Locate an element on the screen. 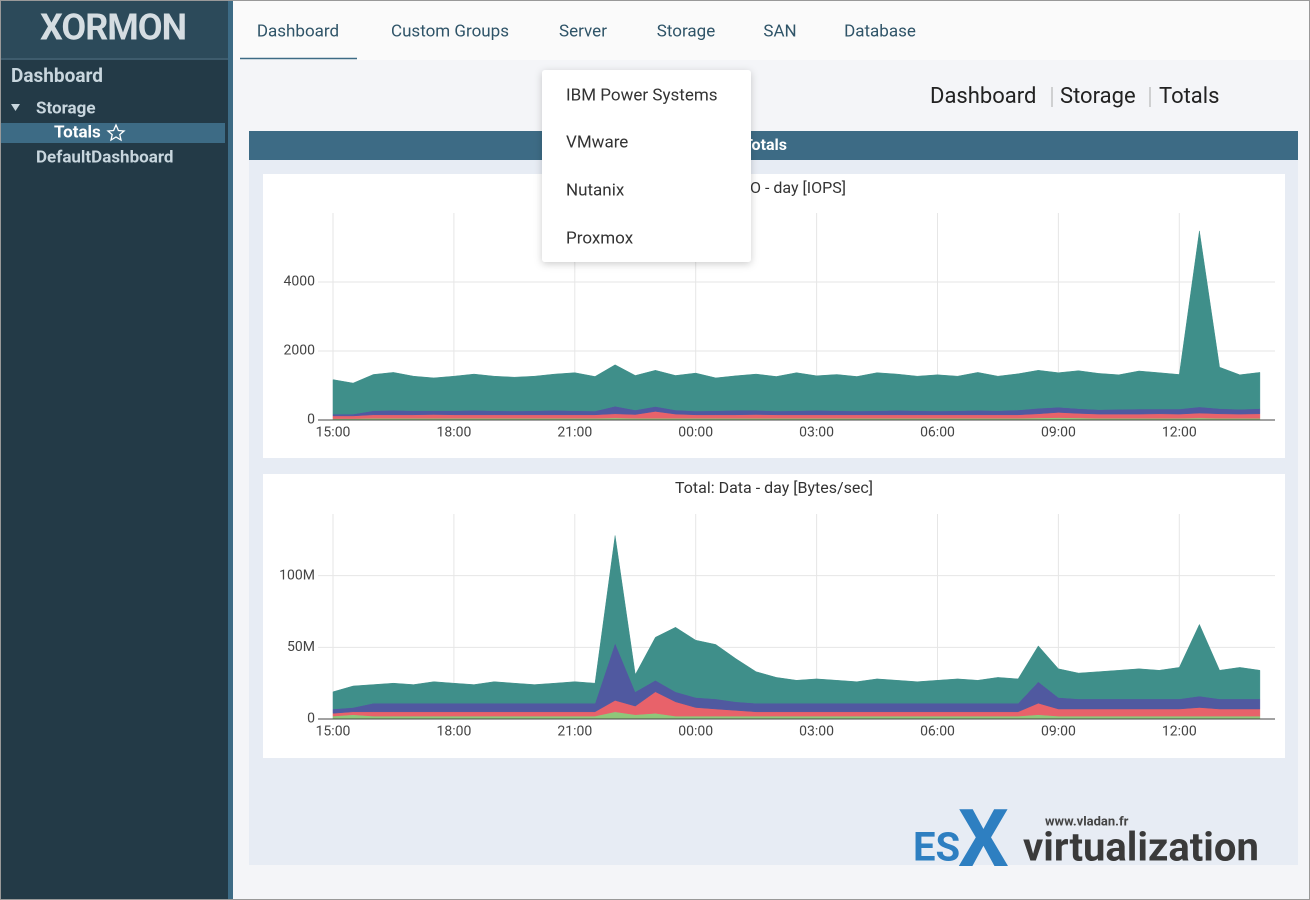 The height and width of the screenshot is (900, 1310). watermark-es: ES is located at coordinates (936, 847).